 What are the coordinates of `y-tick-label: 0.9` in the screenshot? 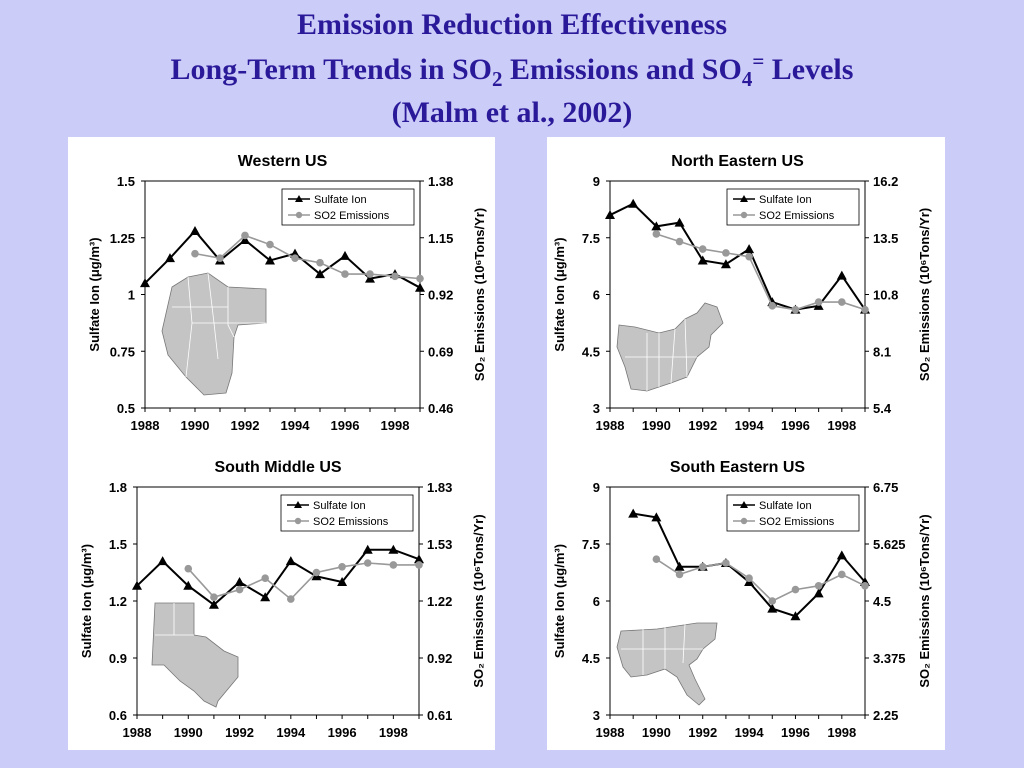 It's located at (118, 658).